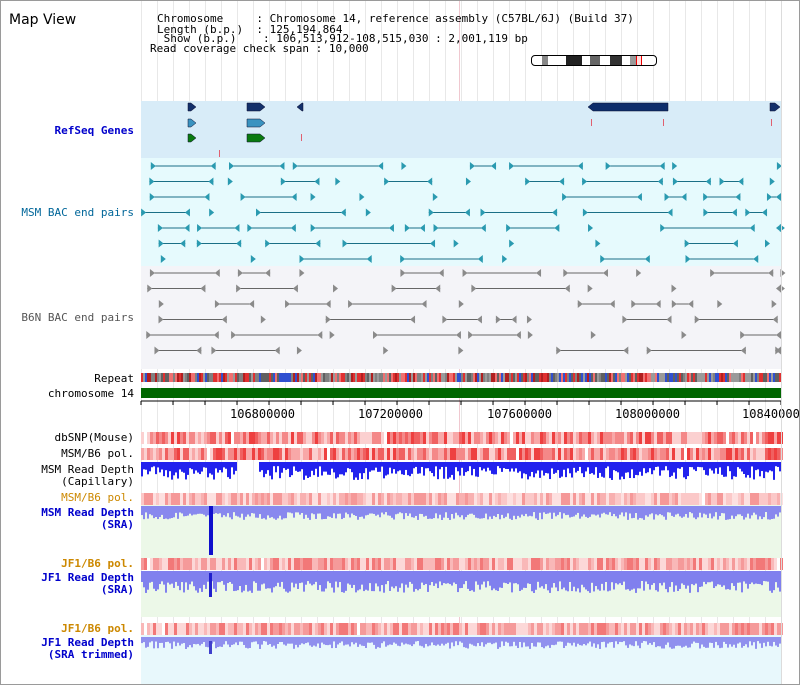 The image size is (800, 685). Describe the element at coordinates (97, 629) in the screenshot. I see `track-label-jf1-b6-pol-2: JF1/B6 pol.` at that location.